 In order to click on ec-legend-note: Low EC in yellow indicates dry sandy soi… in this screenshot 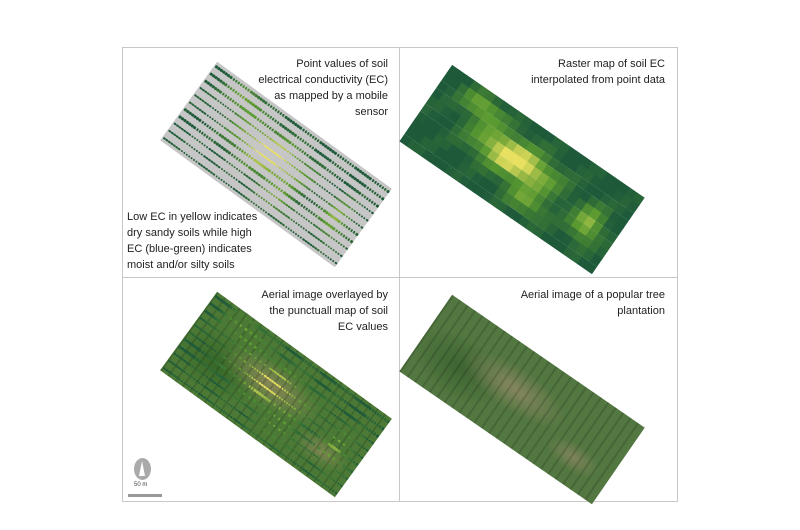, I will do `click(192, 241)`.